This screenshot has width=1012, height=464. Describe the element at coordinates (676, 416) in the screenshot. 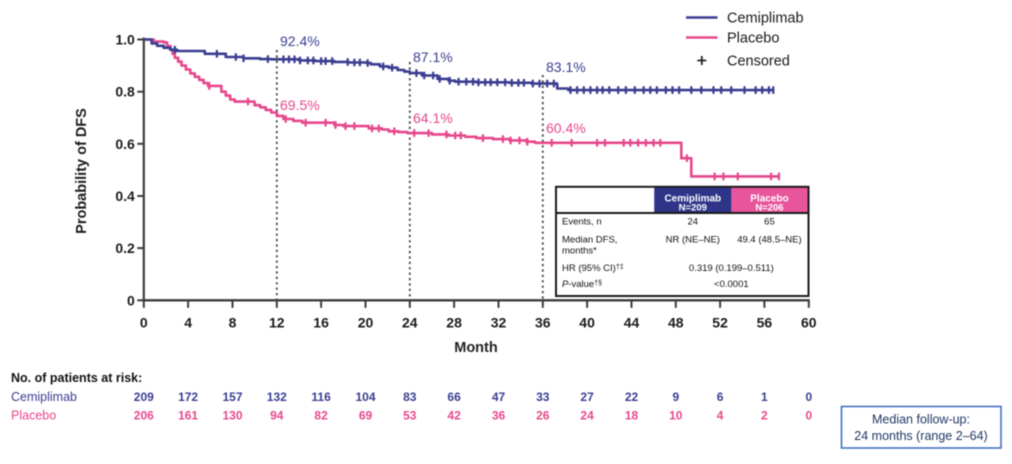

I see `svg-text: 10` at that location.